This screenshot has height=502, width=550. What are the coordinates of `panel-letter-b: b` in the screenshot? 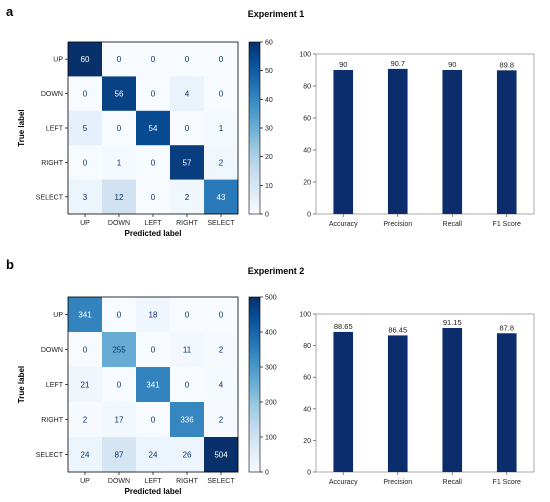 It's located at (10, 264).